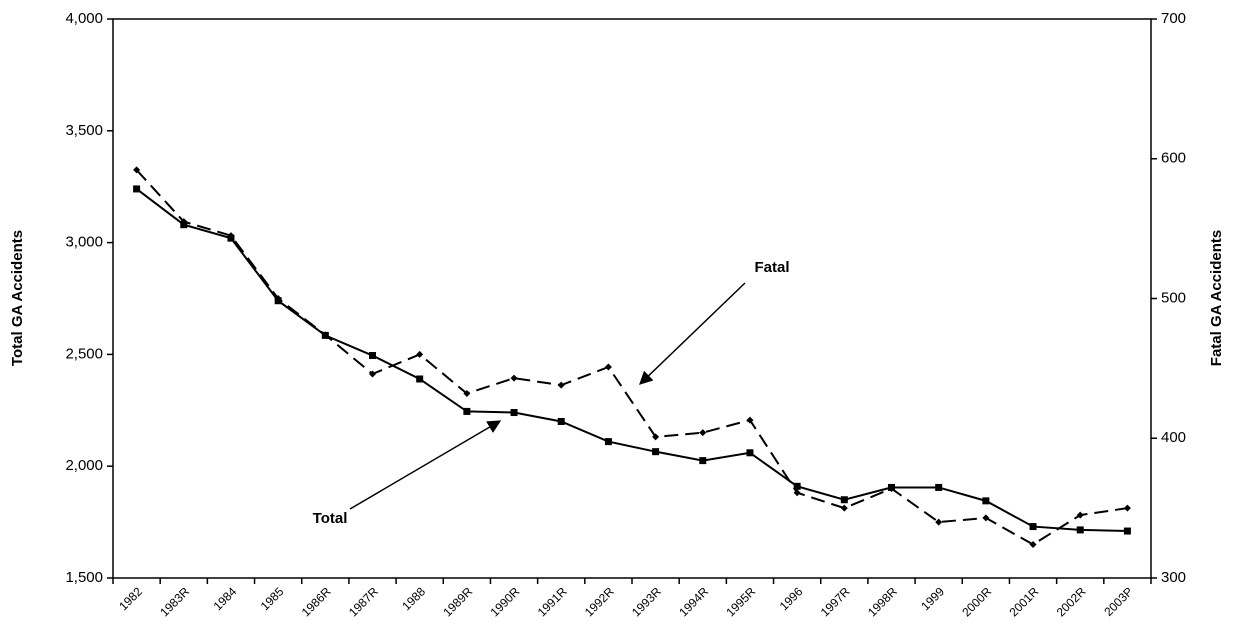  I want to click on x-tick-label: 2001R, so click(1023, 601).